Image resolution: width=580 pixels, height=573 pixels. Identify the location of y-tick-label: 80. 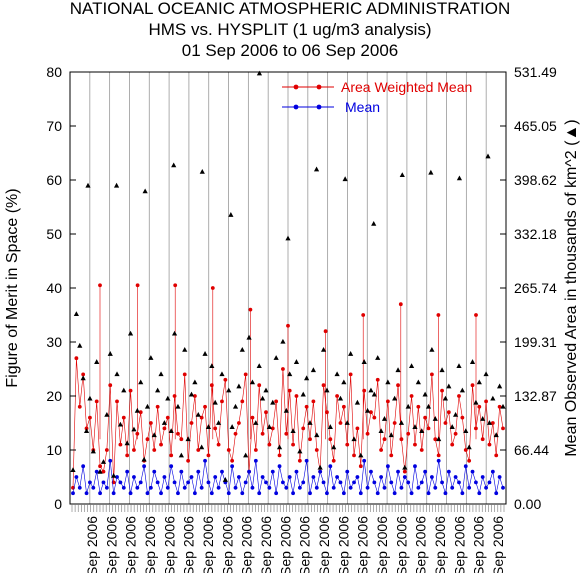
(54, 72).